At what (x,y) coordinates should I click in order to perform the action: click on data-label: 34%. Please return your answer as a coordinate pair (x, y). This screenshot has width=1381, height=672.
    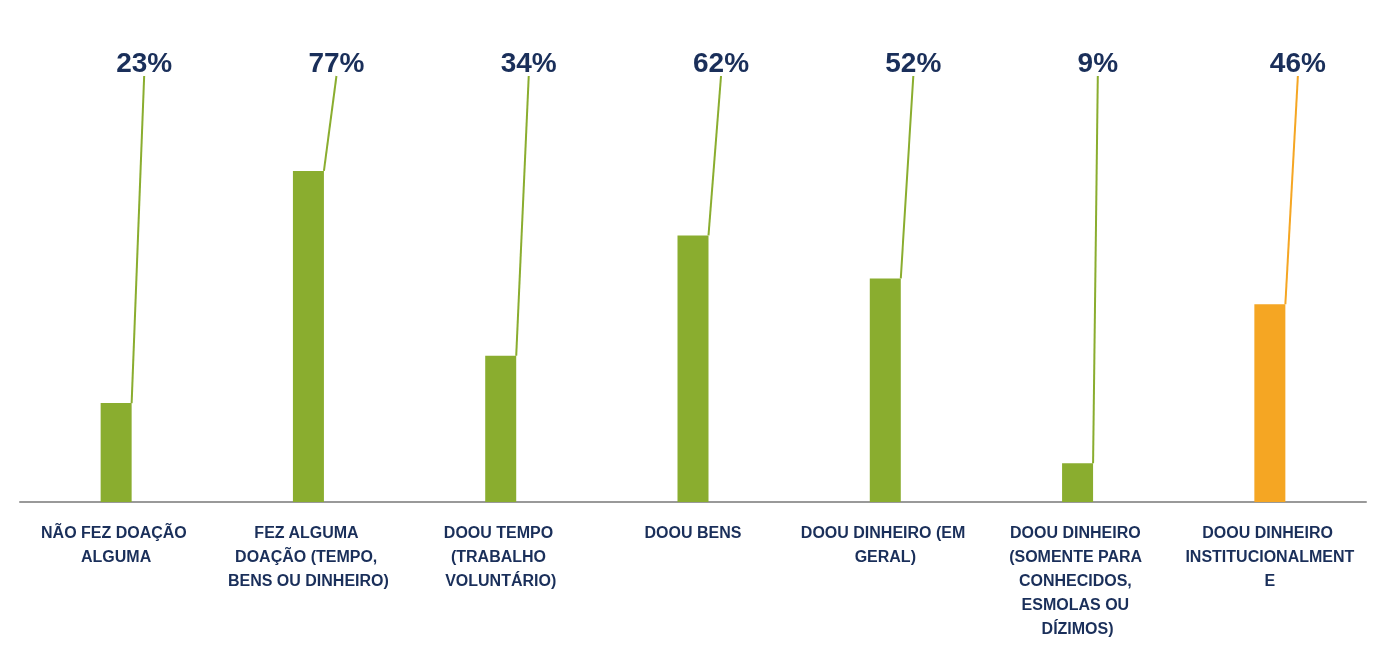
    Looking at the image, I should click on (528, 62).